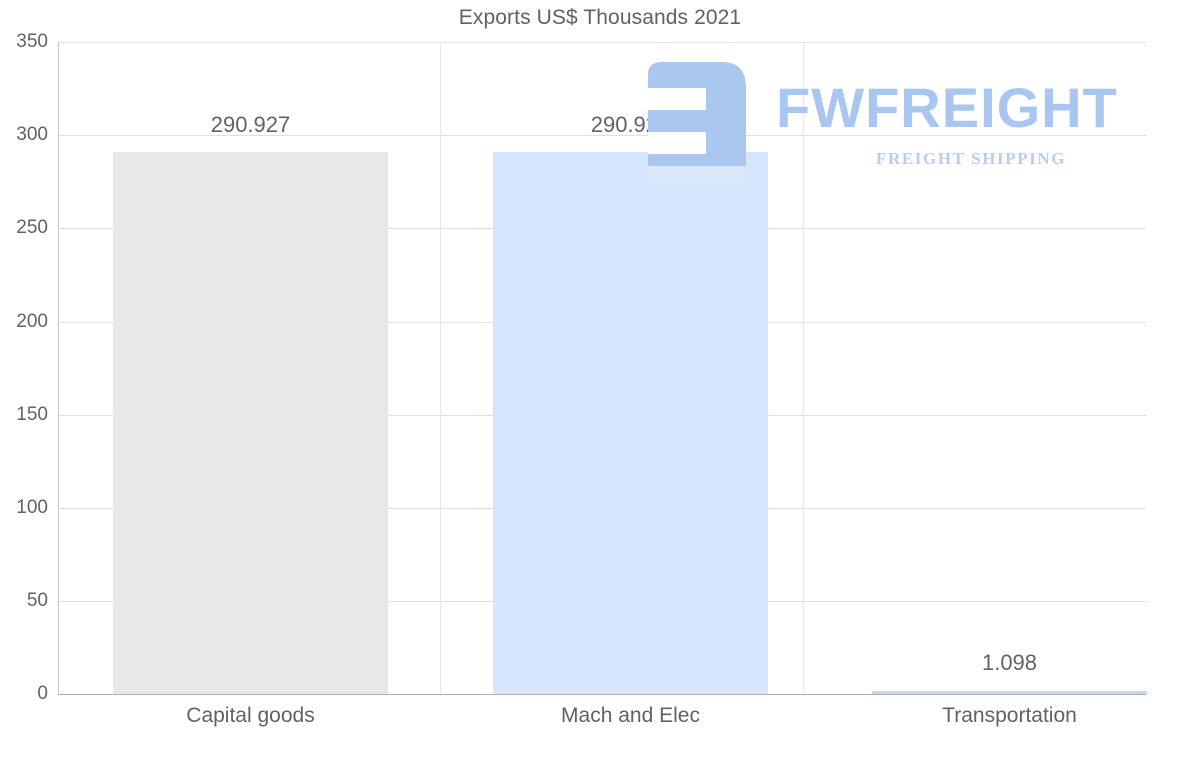 This screenshot has height=763, width=1200. What do you see at coordinates (37, 600) in the screenshot?
I see `y-tick-50: 50` at bounding box center [37, 600].